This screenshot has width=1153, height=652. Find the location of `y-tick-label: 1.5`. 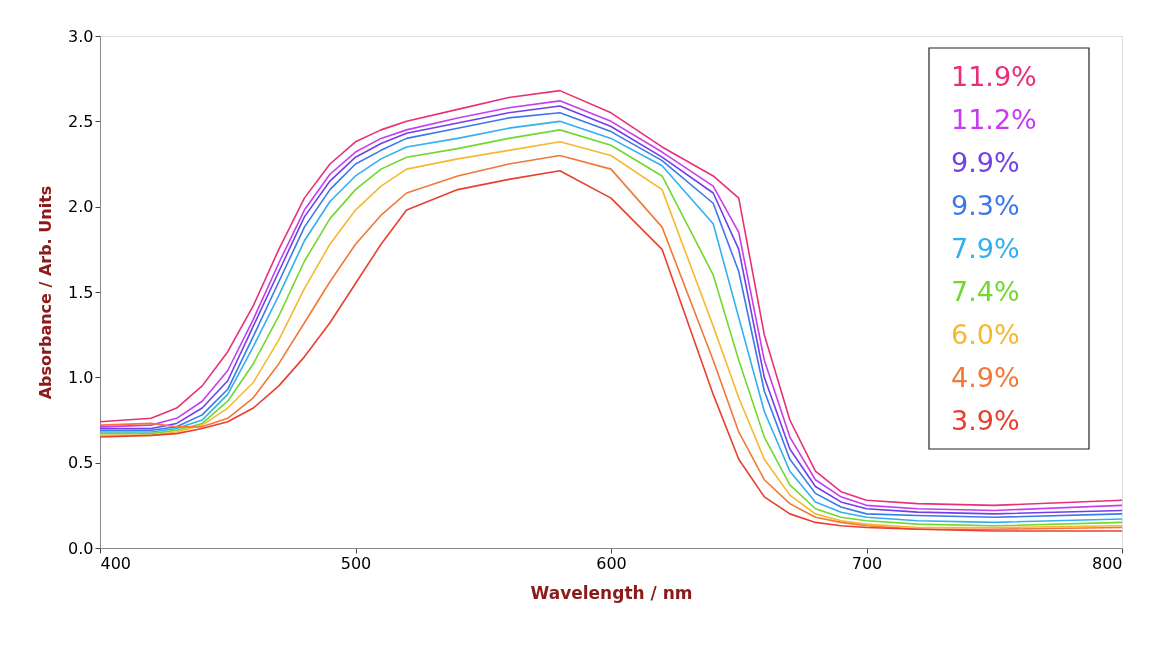

y-tick-label: 1.5 is located at coordinates (81, 292).